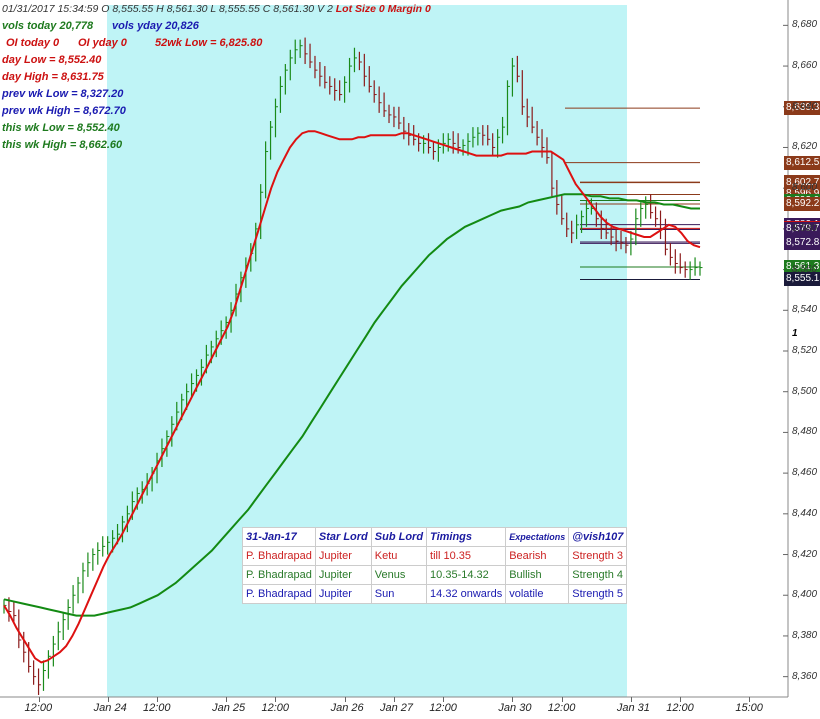  Describe the element at coordinates (805, 676) in the screenshot. I see `y-tick-label: 8,360` at that location.